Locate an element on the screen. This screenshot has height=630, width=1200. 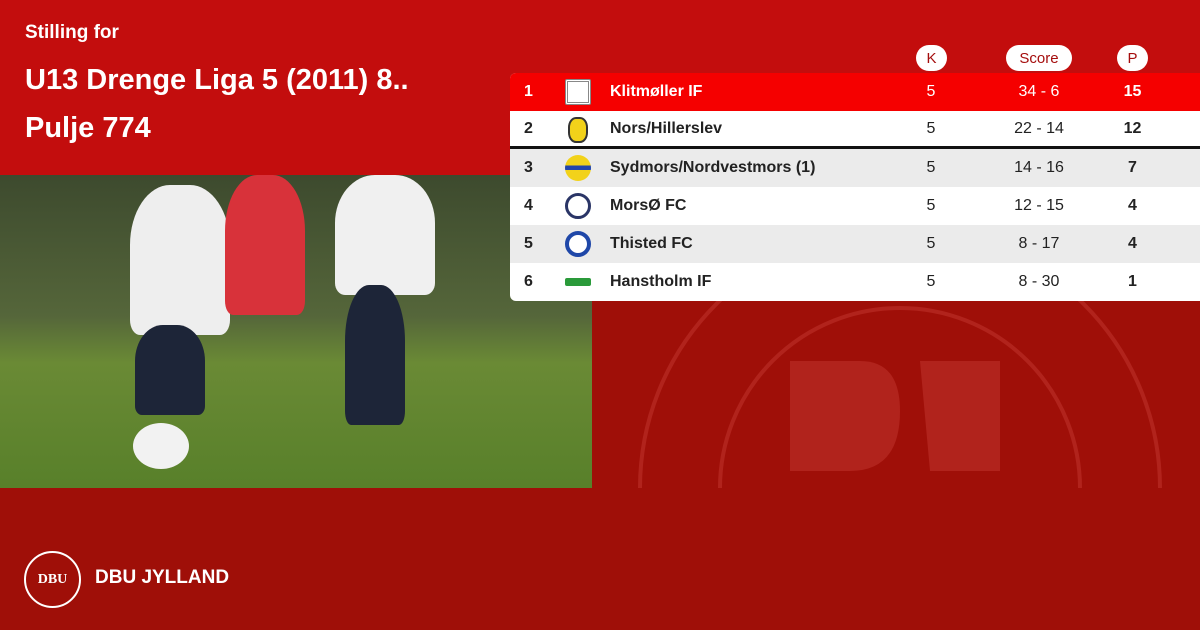
logo-text: DBU is located at coordinates (52, 579).